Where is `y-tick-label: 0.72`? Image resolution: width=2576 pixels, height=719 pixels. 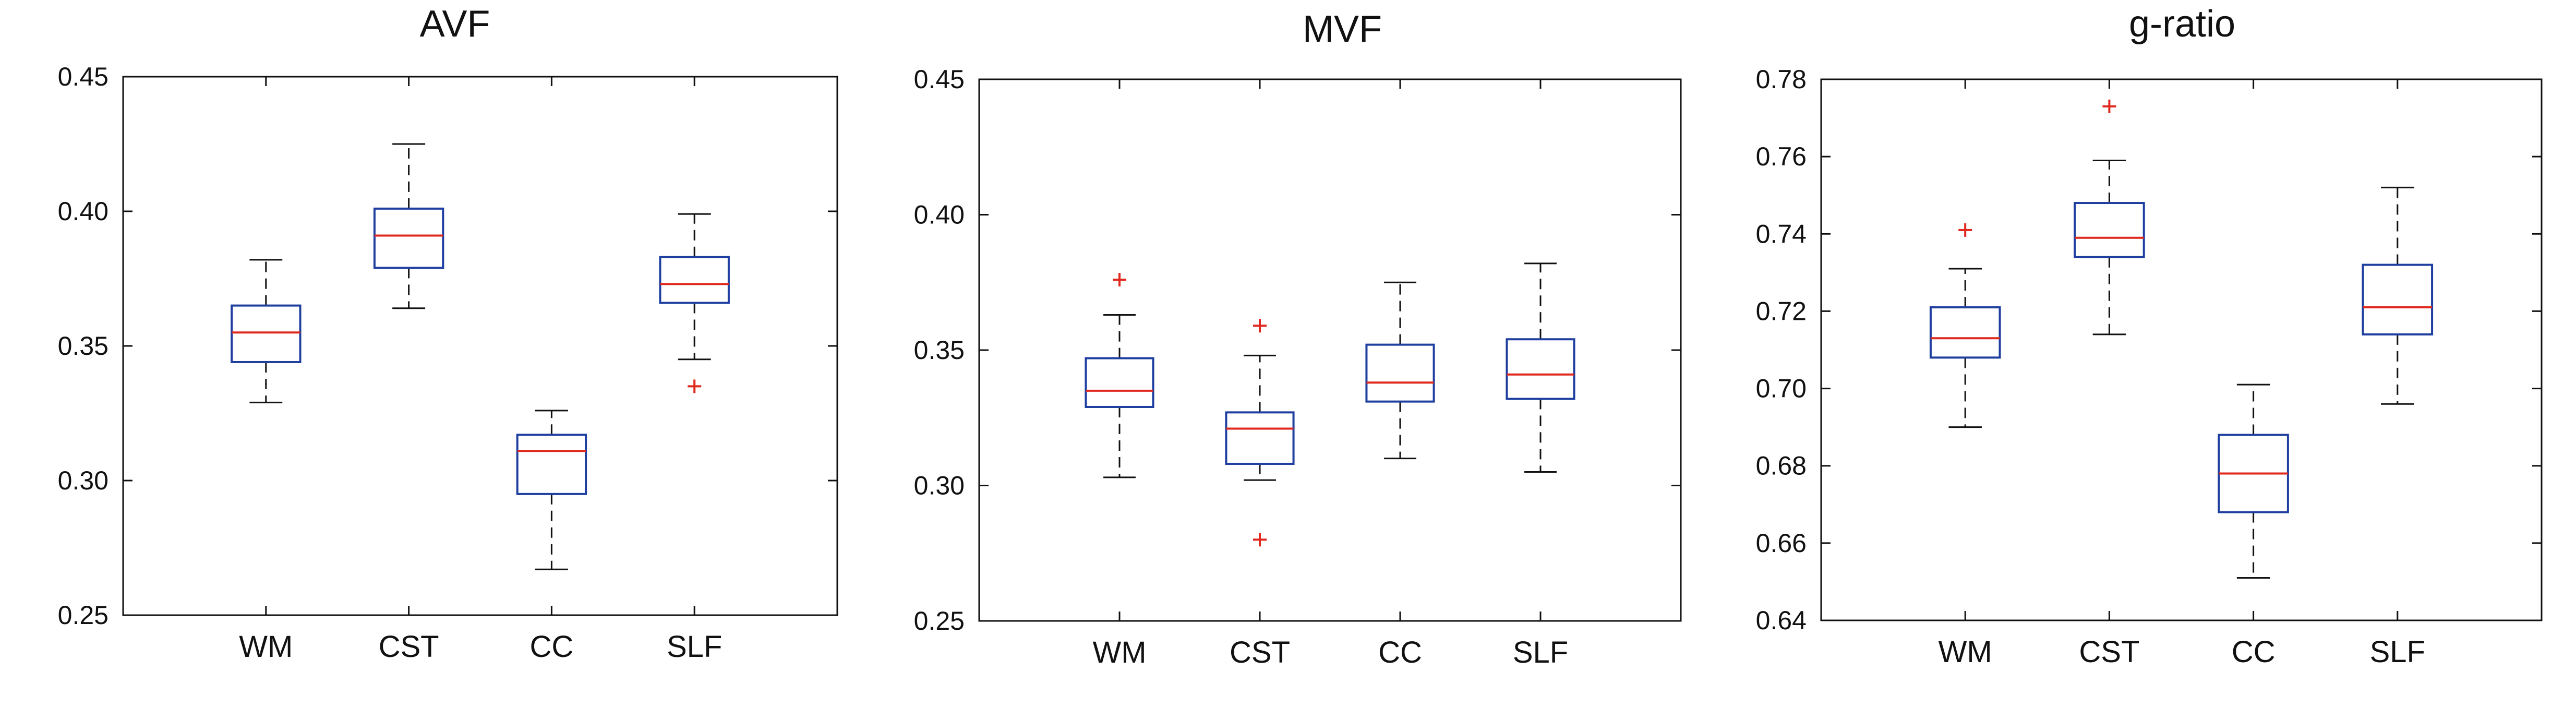
y-tick-label: 0.72 is located at coordinates (1781, 311).